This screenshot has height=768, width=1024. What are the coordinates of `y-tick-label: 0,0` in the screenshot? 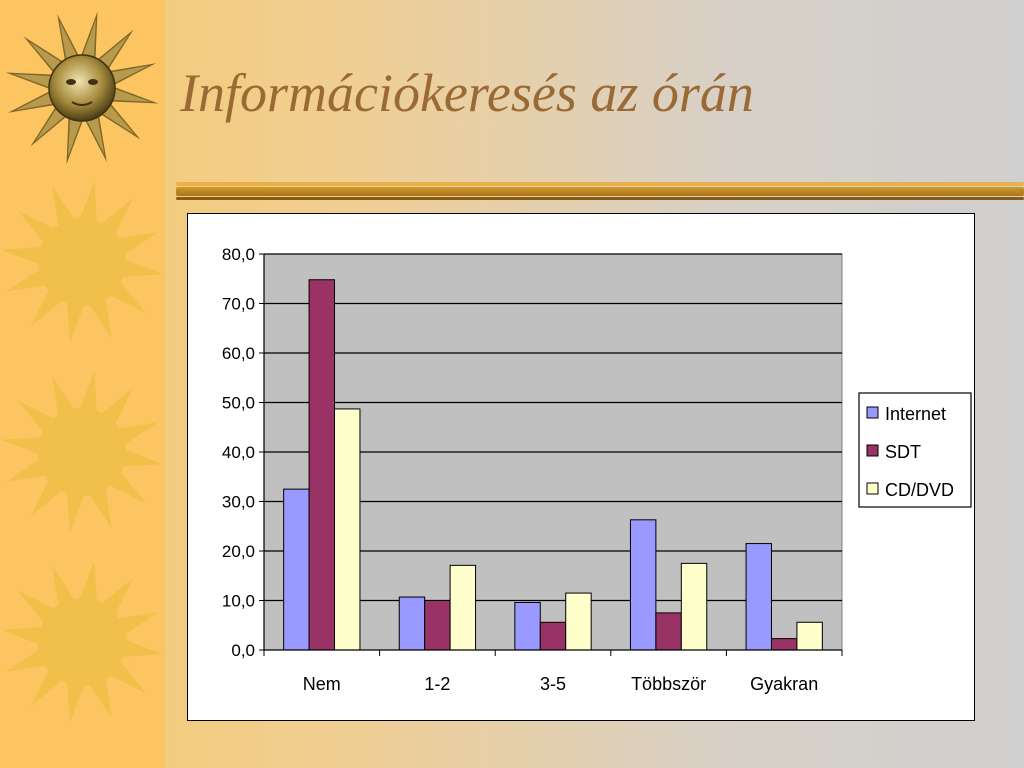 It's located at (243, 650).